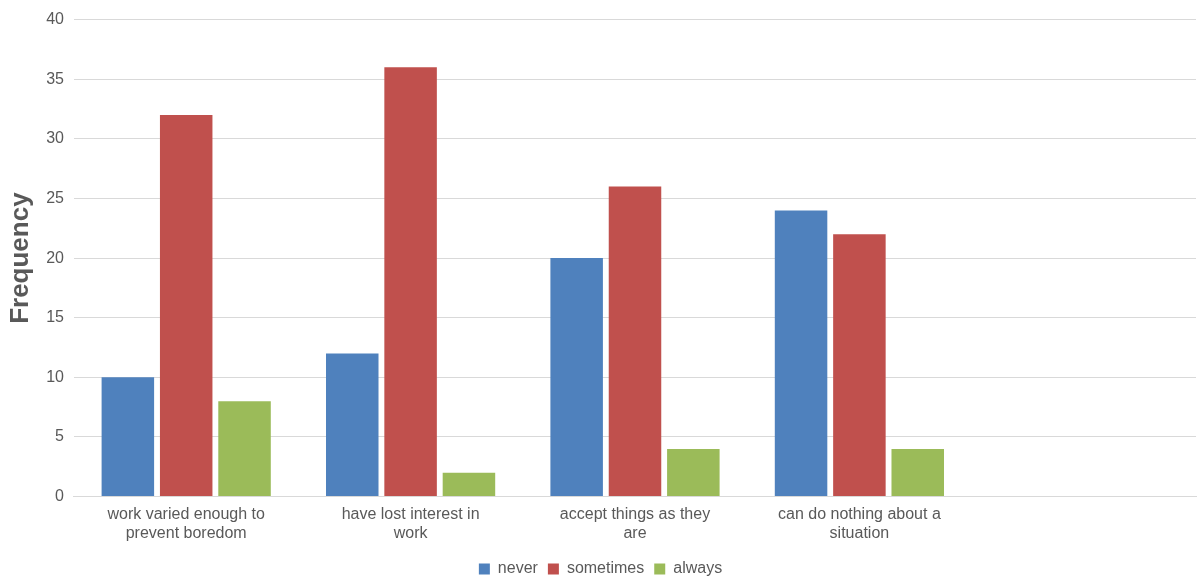 The image size is (1198, 587). What do you see at coordinates (410, 522) in the screenshot?
I see `x-tick-label: have lost interest in work` at bounding box center [410, 522].